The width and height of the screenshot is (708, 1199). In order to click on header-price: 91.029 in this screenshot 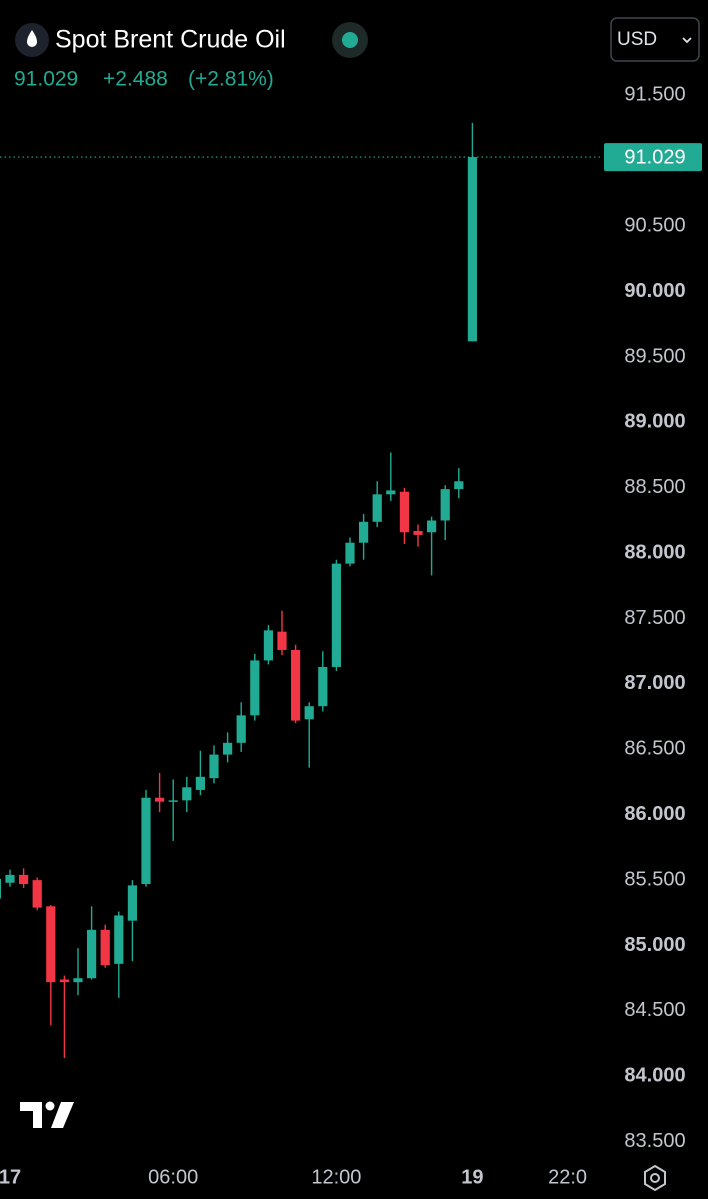, I will do `click(46, 79)`.